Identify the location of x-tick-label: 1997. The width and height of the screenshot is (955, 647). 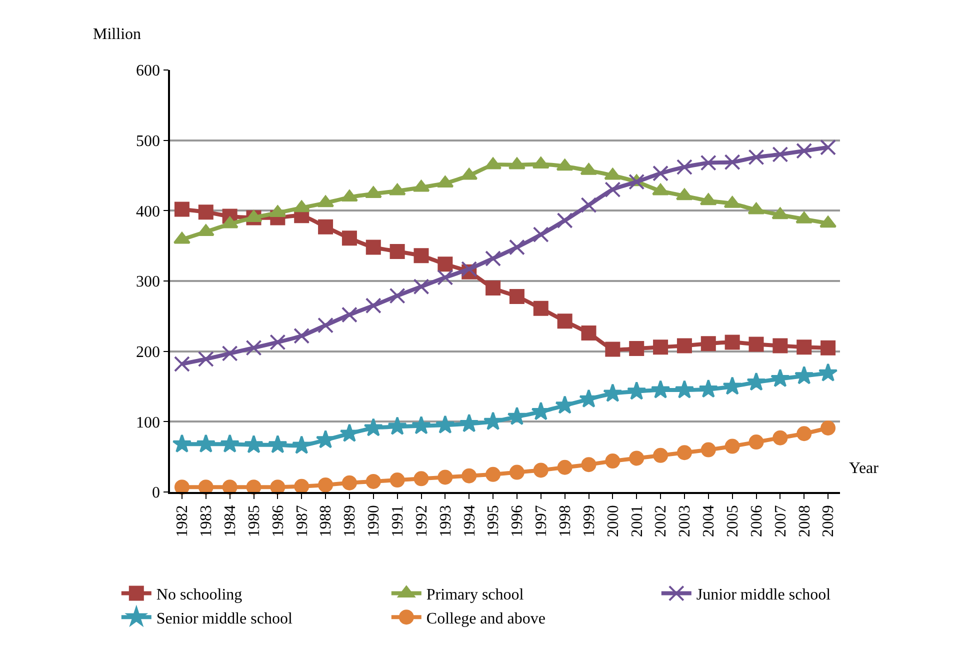
(541, 521).